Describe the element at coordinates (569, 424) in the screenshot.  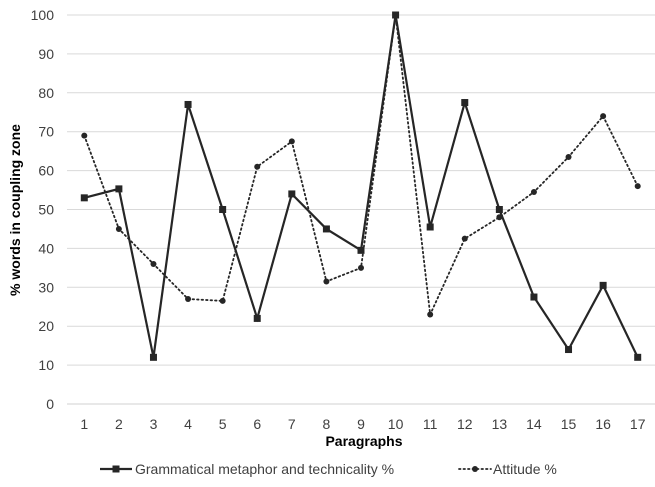
I see `x-tick-label: 15` at that location.